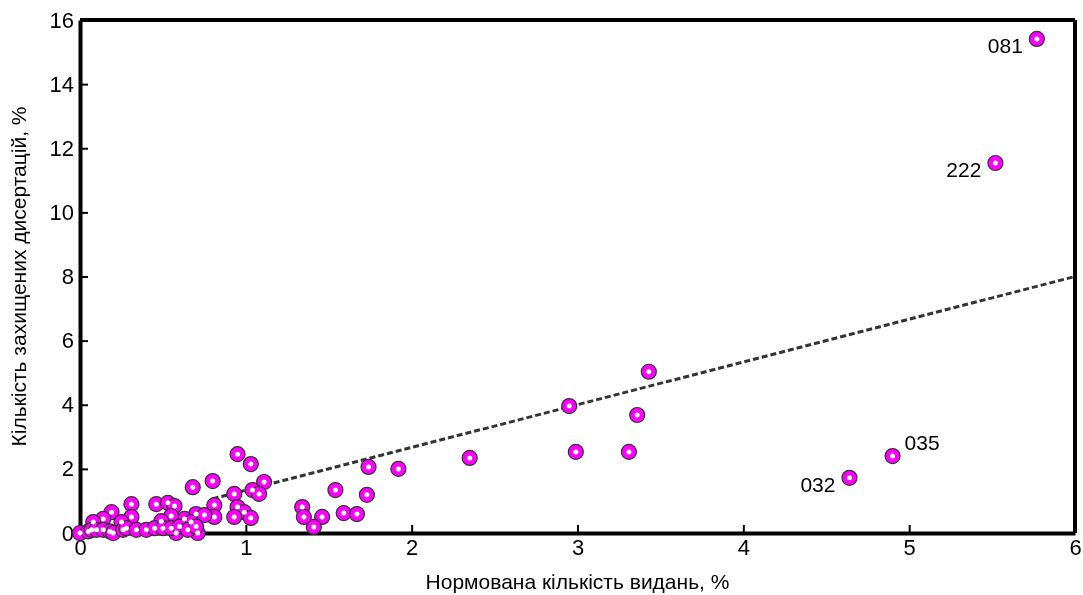 This screenshot has width=1083, height=595. What do you see at coordinates (18, 276) in the screenshot?
I see `y-axis-title: Кількість захищених дисертацій, %` at bounding box center [18, 276].